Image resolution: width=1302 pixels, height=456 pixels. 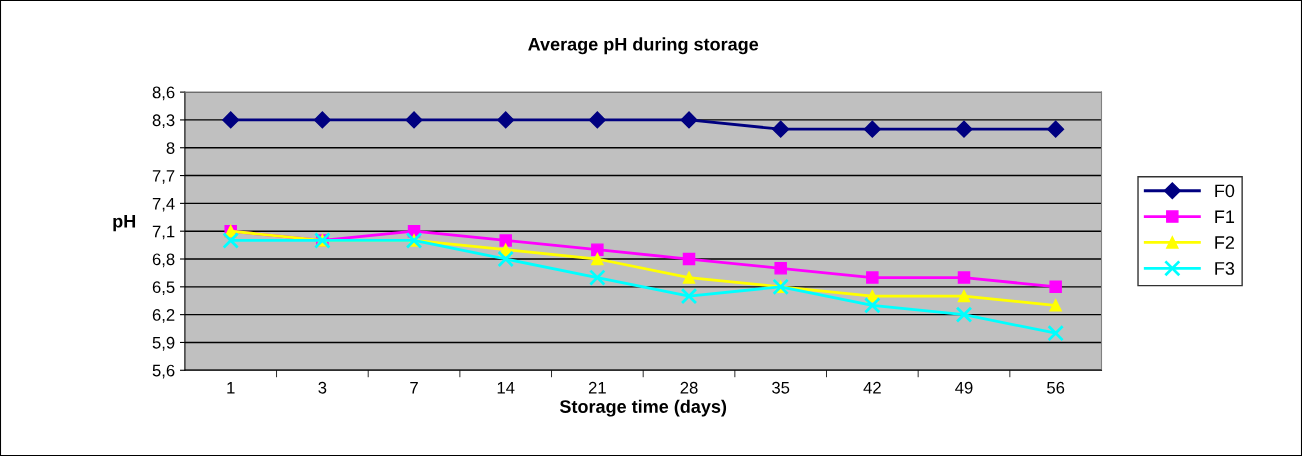 I want to click on x-tick-label: 28, so click(x=689, y=387).